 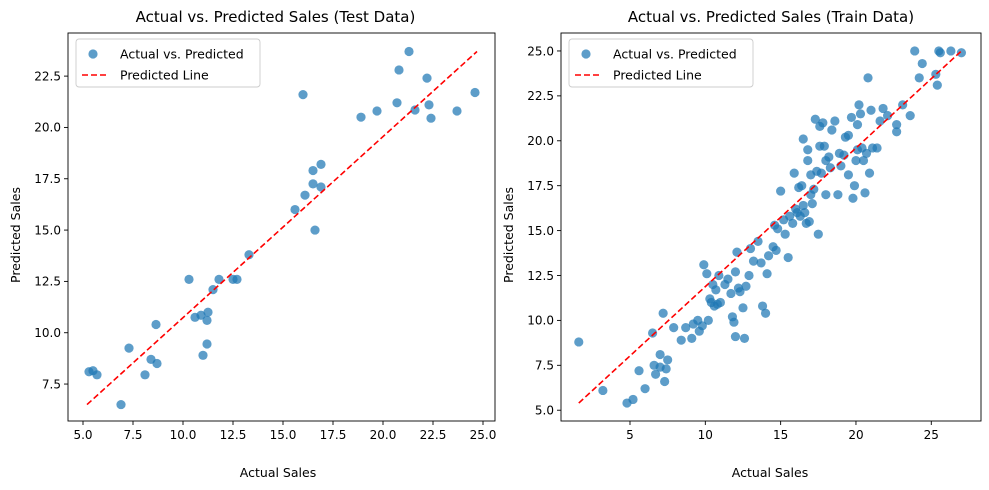 I want to click on x-tick-label: 5.0, so click(x=82, y=435).